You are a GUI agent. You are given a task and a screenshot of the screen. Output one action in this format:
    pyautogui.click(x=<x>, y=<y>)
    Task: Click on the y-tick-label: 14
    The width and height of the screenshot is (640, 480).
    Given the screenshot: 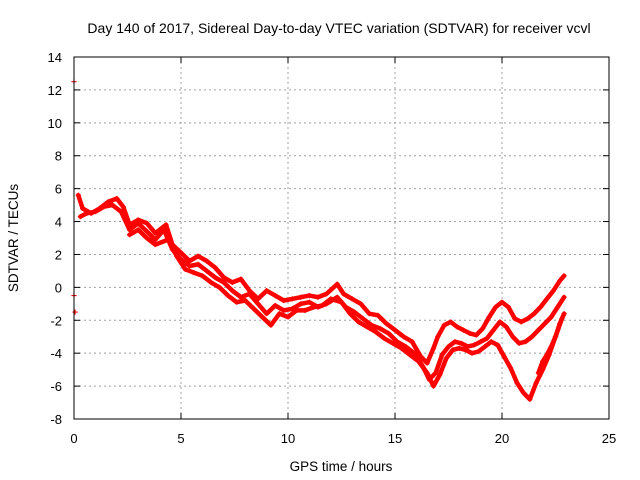 What is the action you would take?
    pyautogui.click(x=55, y=57)
    